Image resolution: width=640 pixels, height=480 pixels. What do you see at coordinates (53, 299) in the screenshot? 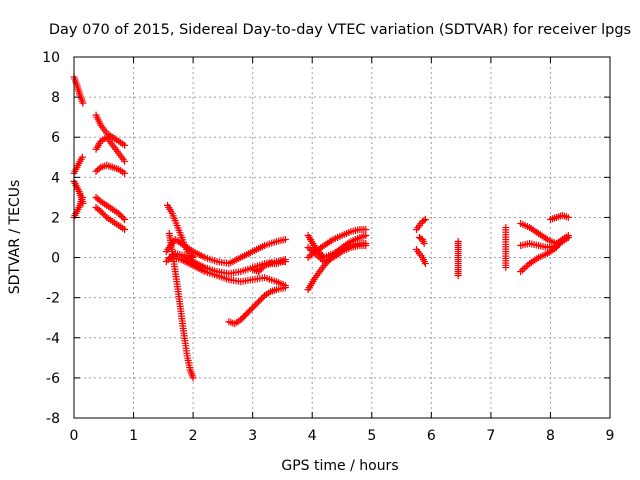
I see `y-tick-label: -2` at bounding box center [53, 299].